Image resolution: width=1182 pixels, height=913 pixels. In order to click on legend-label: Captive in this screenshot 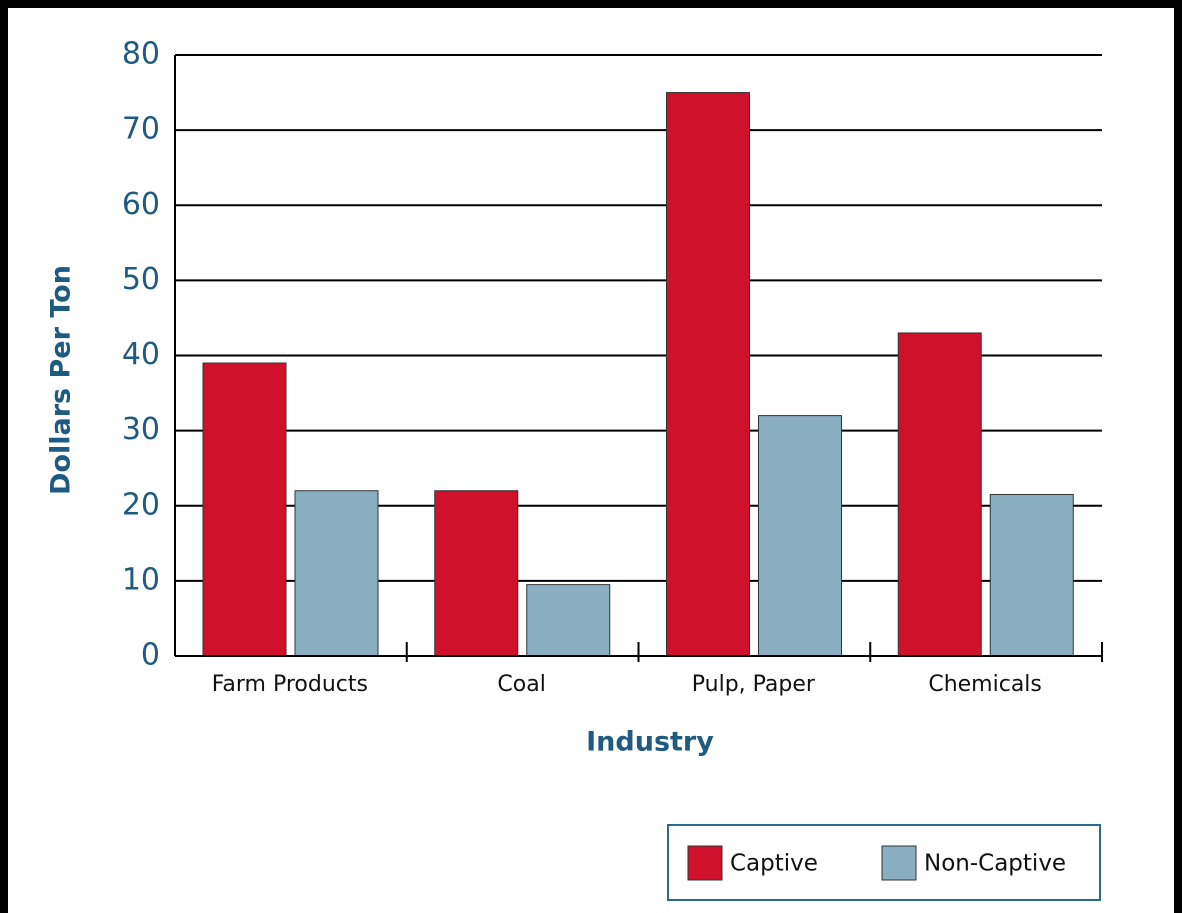, I will do `click(774, 864)`.